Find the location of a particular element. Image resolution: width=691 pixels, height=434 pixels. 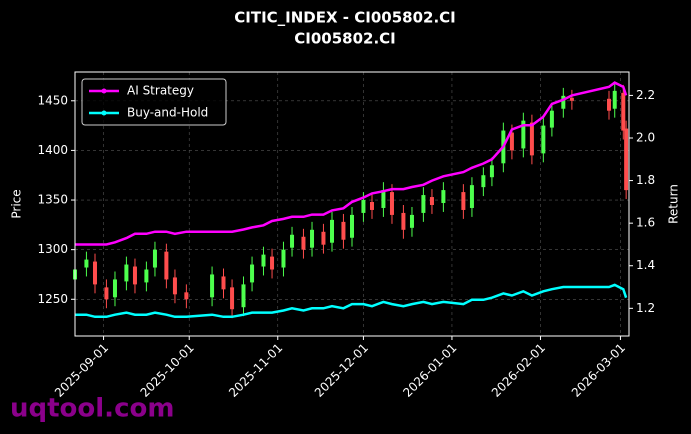

legend-label: Buy-and-Hold is located at coordinates (167, 113).